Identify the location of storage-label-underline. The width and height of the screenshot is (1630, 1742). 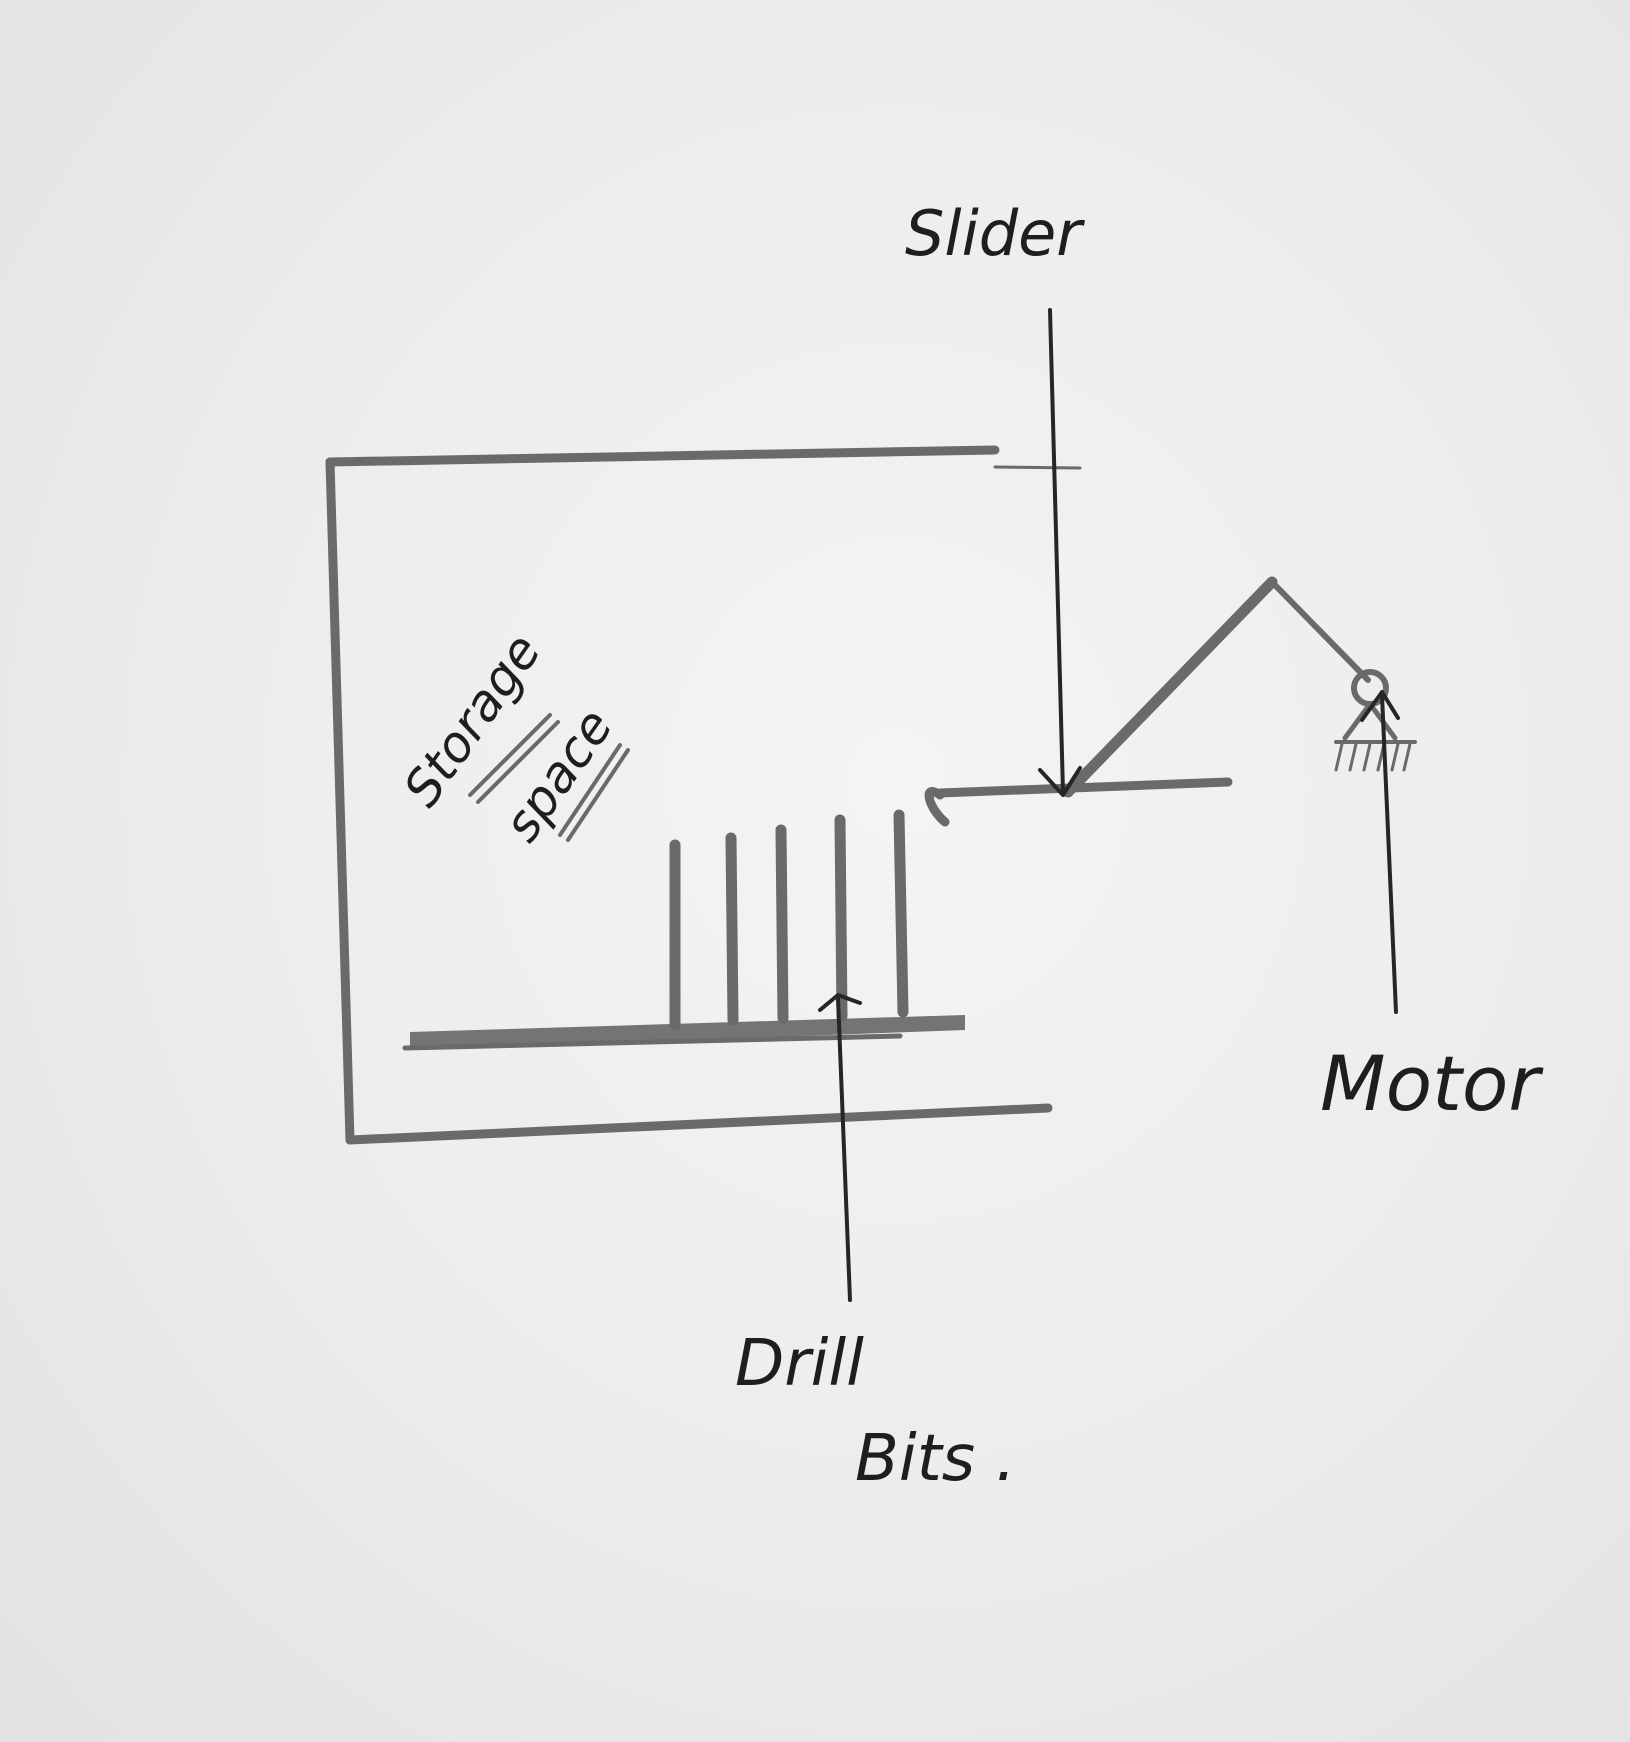
(549, 777).